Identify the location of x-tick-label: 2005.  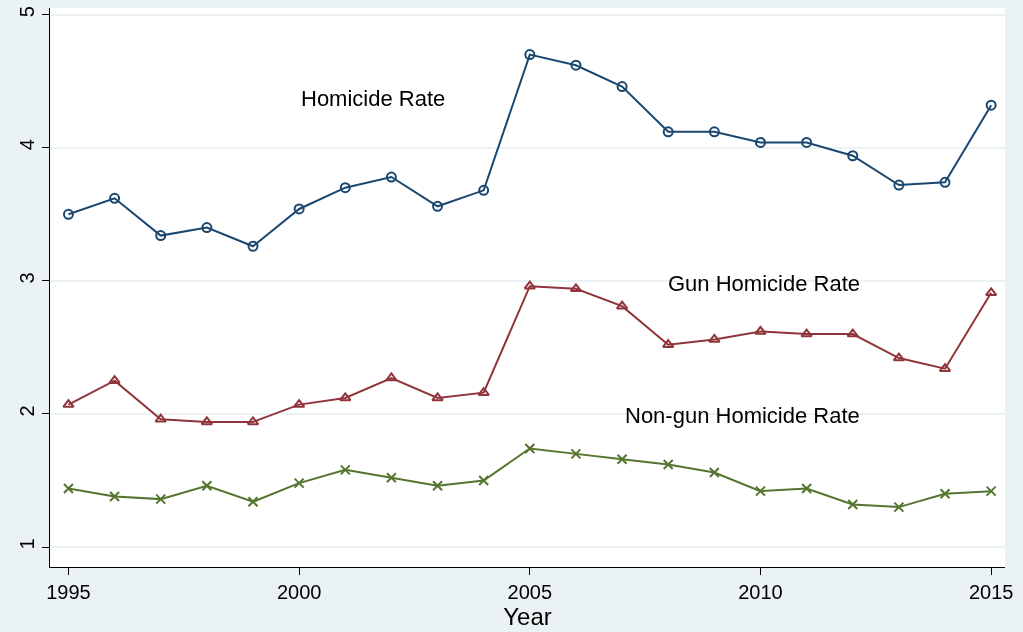
(530, 592).